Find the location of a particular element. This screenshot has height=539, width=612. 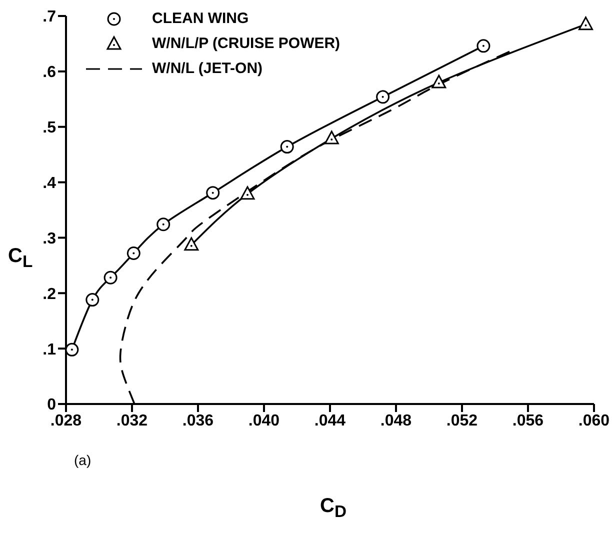

y-tick-label: .5 is located at coordinates (49, 128).